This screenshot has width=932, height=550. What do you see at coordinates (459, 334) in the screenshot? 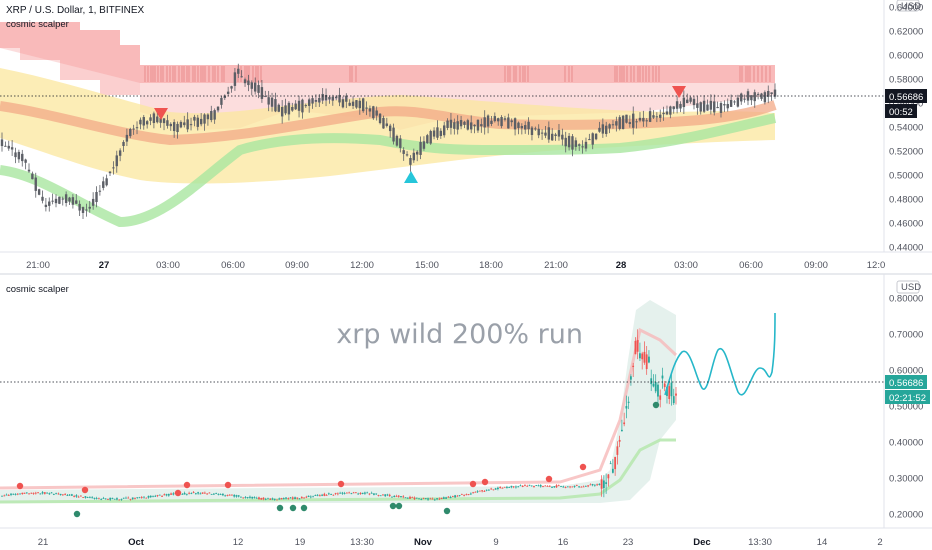
I see `annotation-text: xrp wild 200% run` at bounding box center [459, 334].